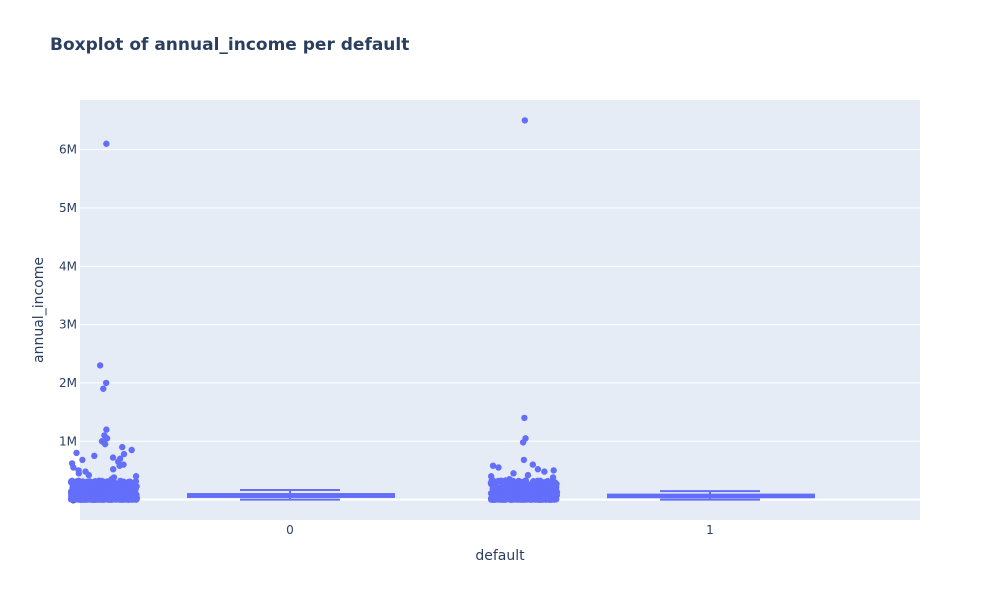 Image resolution: width=1000 pixels, height=600 pixels. I want to click on y-tick-label: 5M, so click(68, 208).